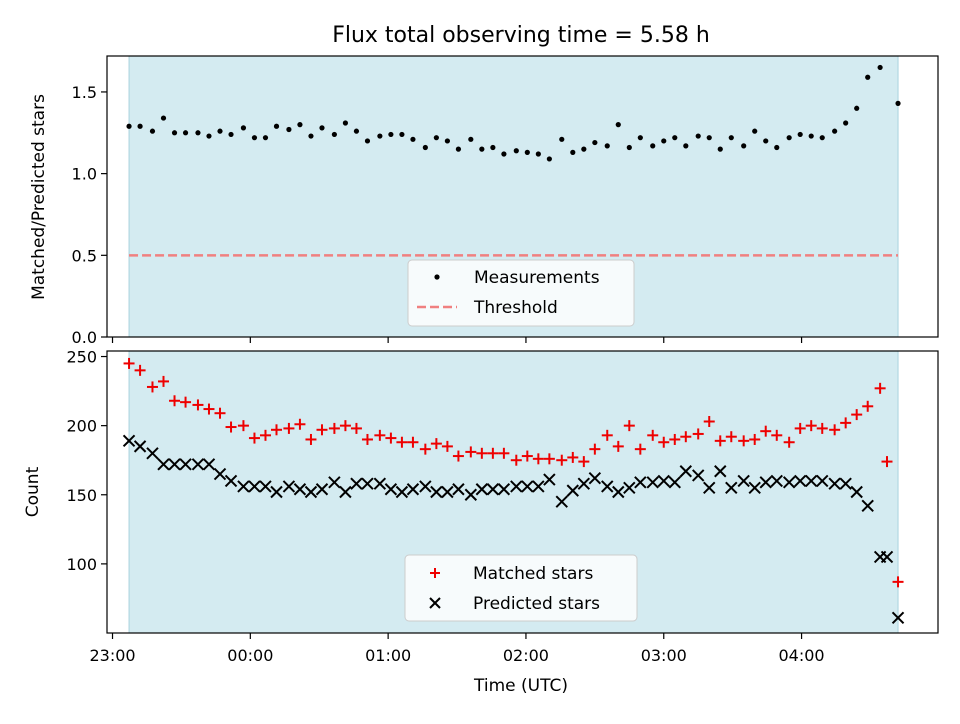 The image size is (960, 724). What do you see at coordinates (84, 92) in the screenshot?
I see `y-tick-label: 1.5` at bounding box center [84, 92].